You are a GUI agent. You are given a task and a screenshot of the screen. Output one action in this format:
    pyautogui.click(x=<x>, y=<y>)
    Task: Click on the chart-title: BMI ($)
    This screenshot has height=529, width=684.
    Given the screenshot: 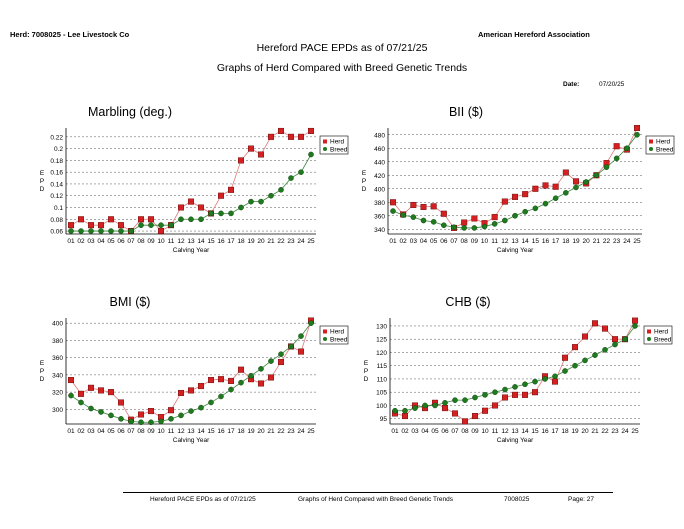 What is the action you would take?
    pyautogui.click(x=130, y=302)
    